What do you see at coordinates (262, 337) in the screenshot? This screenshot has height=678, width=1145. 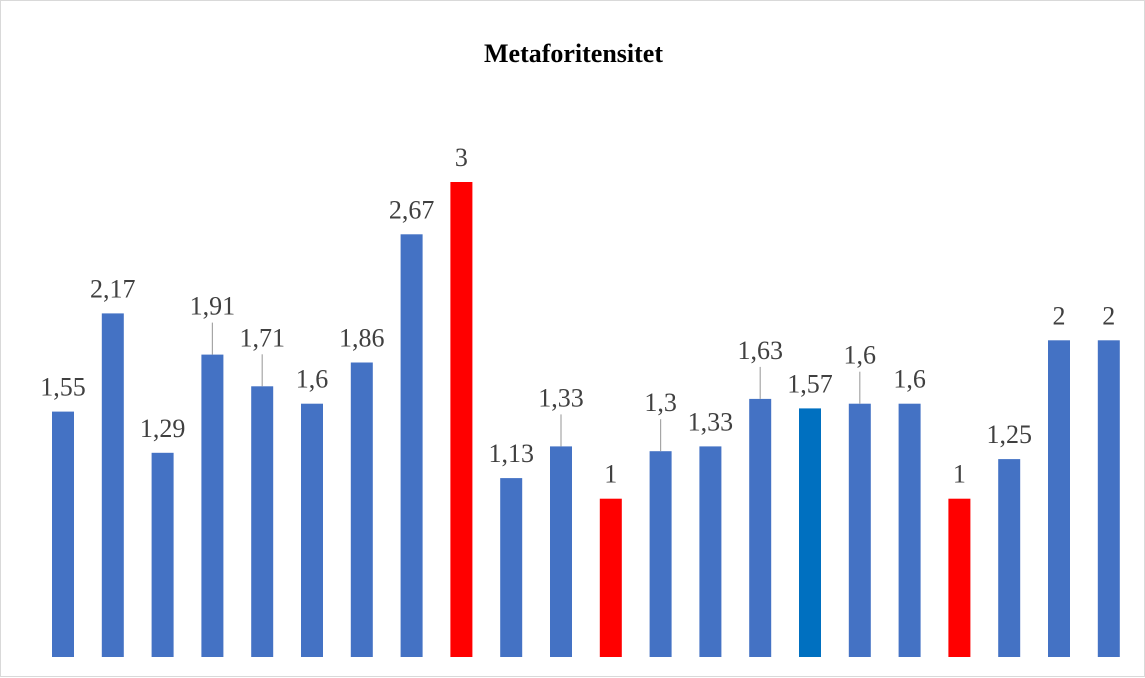 I see `data-label-5: 1,71` at bounding box center [262, 337].